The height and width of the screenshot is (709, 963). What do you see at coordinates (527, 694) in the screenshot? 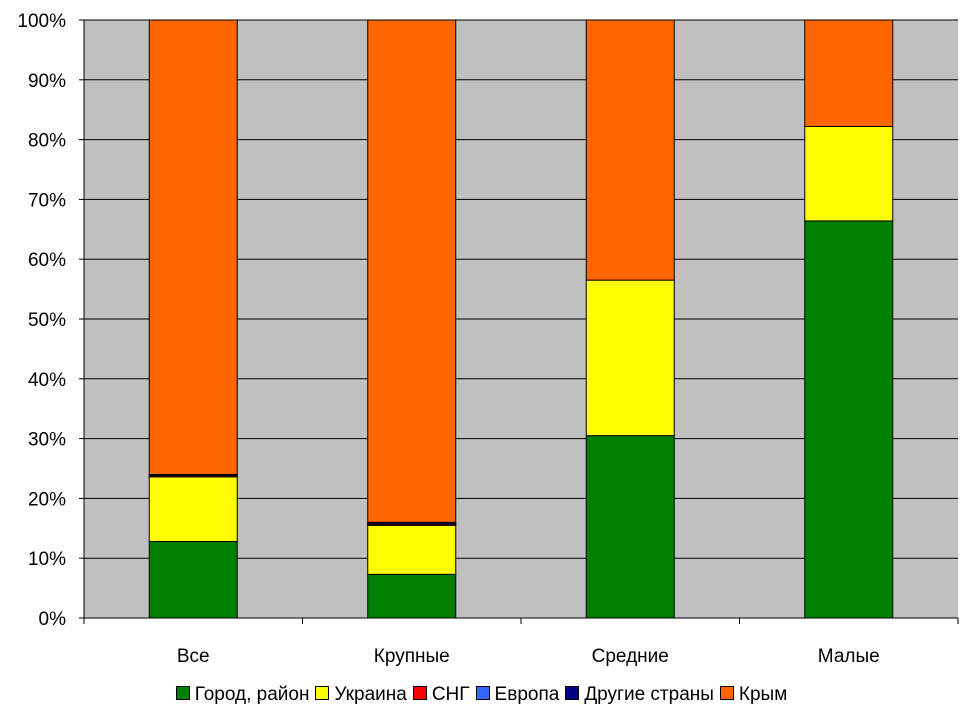
I see `legend-label: Европа` at bounding box center [527, 694].